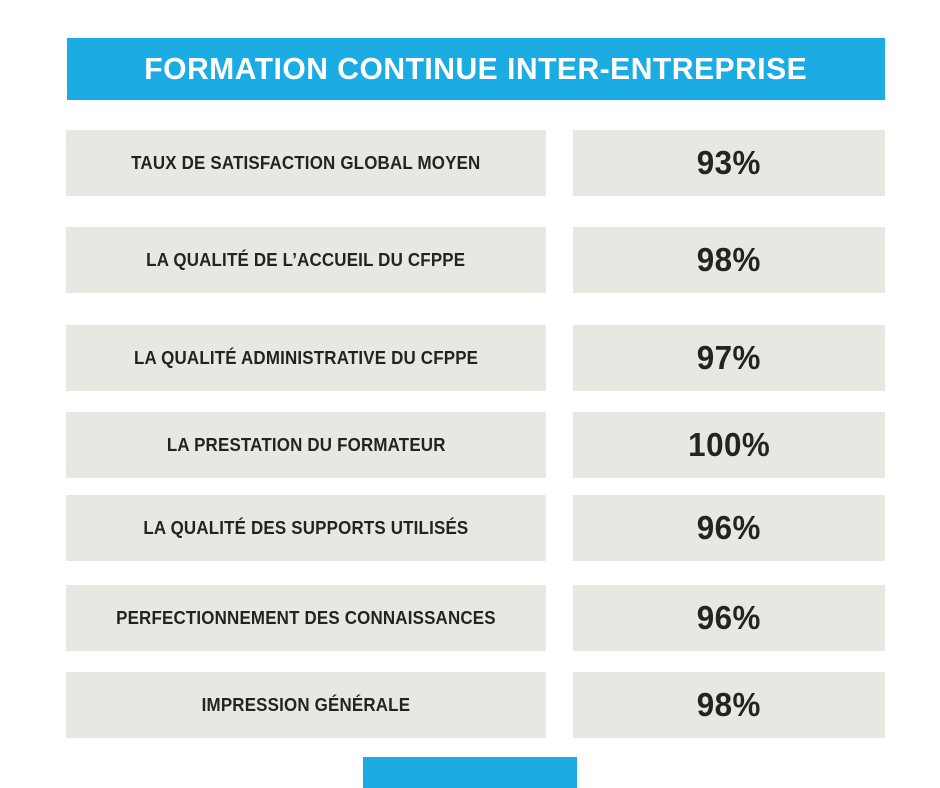 This screenshot has height=788, width=940. I want to click on row-label-box: LA QUALITÉ ADMINISTRATIVE DU CFPPE, so click(306, 358).